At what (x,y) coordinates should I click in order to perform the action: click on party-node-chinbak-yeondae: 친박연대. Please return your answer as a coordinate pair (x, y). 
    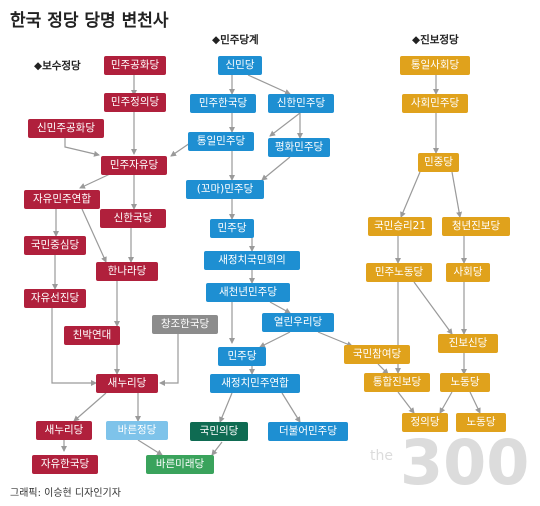
    Looking at the image, I should click on (92, 335).